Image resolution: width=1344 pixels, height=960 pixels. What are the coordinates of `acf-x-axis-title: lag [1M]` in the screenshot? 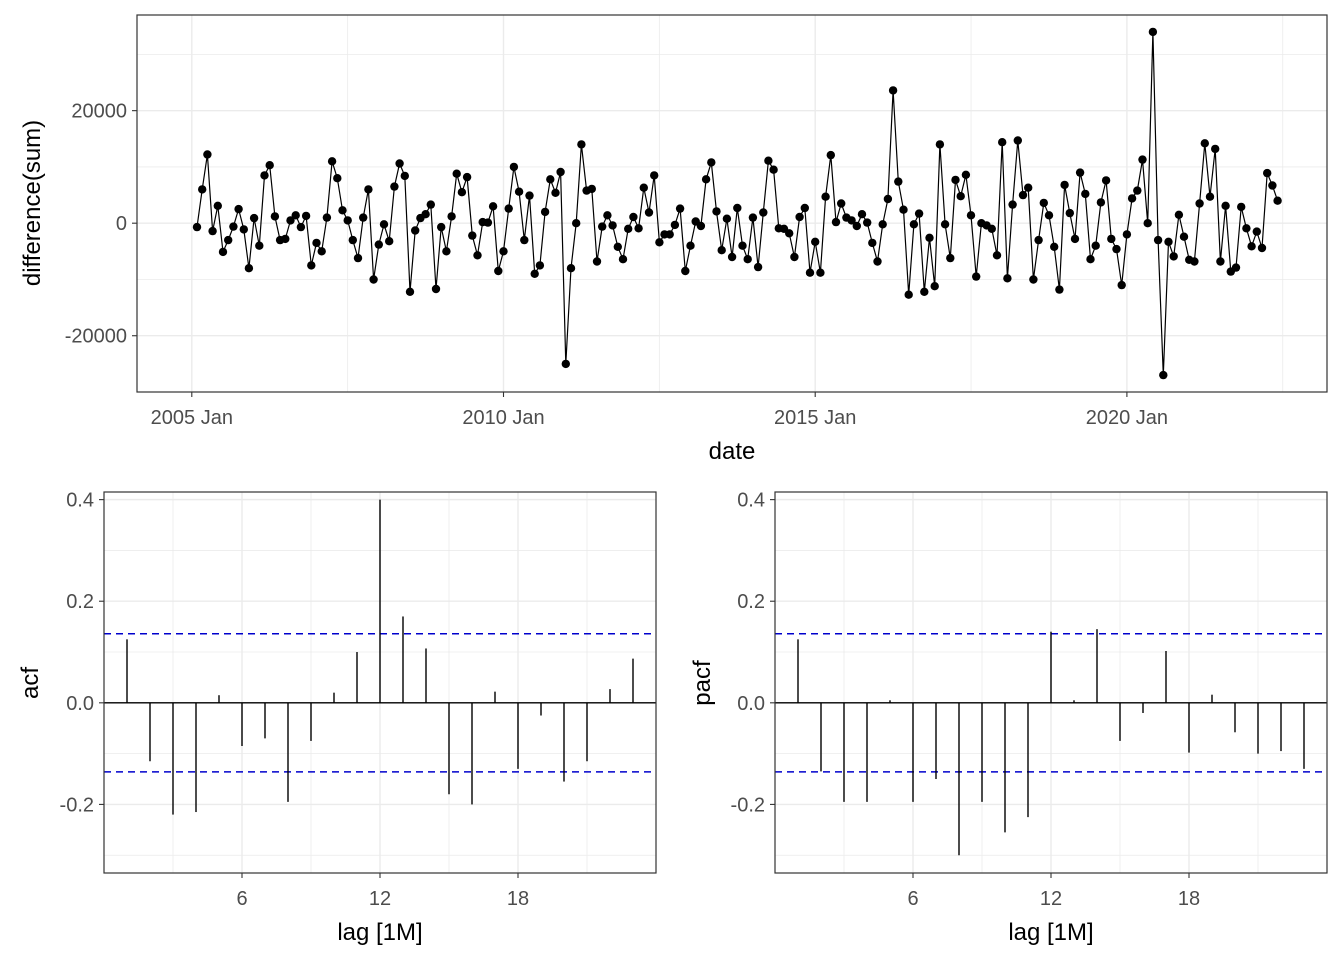 It's located at (379, 932).